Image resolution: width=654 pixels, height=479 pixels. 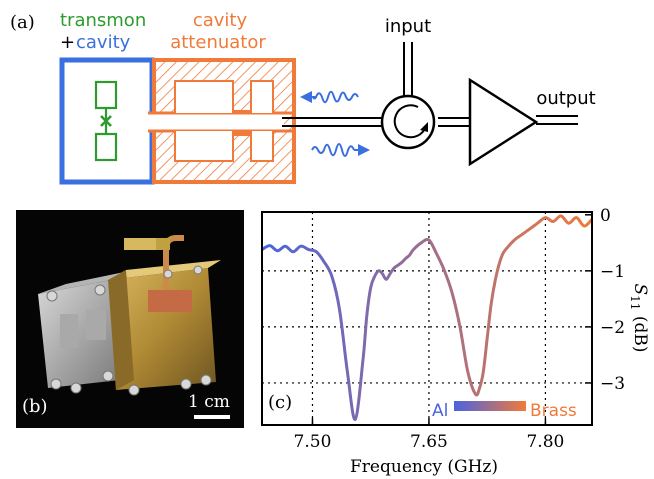 What do you see at coordinates (280, 402) in the screenshot?
I see `panel-c-label: (c)` at bounding box center [280, 402].